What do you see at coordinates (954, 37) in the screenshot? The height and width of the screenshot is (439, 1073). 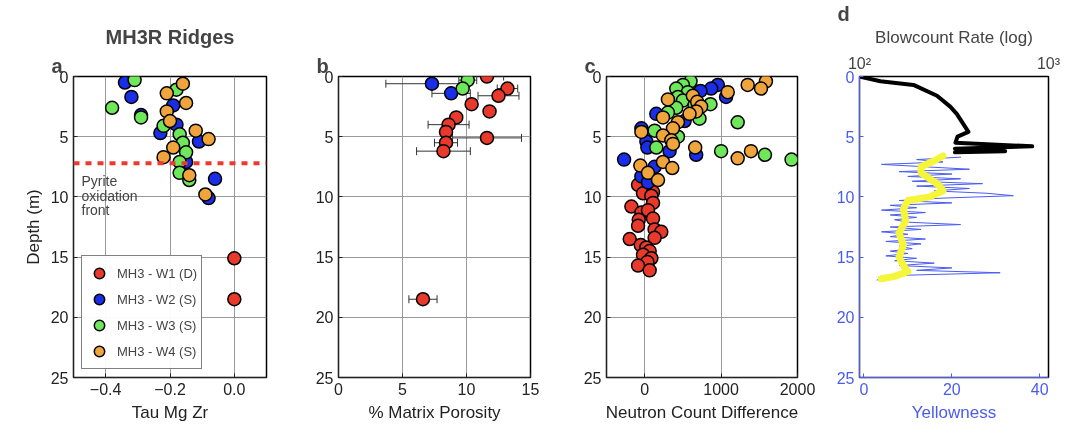 I see `x2-axis-title: Blowcount Rate (log)` at bounding box center [954, 37].